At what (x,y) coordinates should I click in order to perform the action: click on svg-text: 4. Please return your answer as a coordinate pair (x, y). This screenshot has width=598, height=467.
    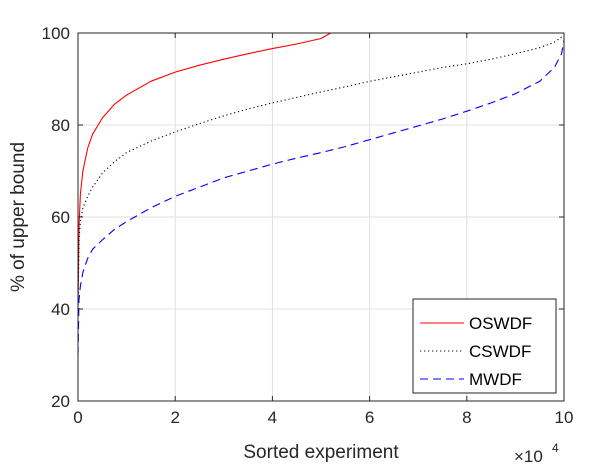
    Looking at the image, I should click on (555, 448).